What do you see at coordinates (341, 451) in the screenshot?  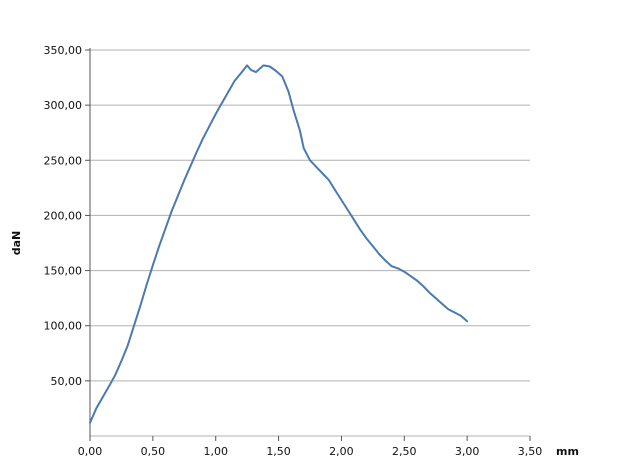 I see `x-tick-label: 2,00` at bounding box center [341, 451].